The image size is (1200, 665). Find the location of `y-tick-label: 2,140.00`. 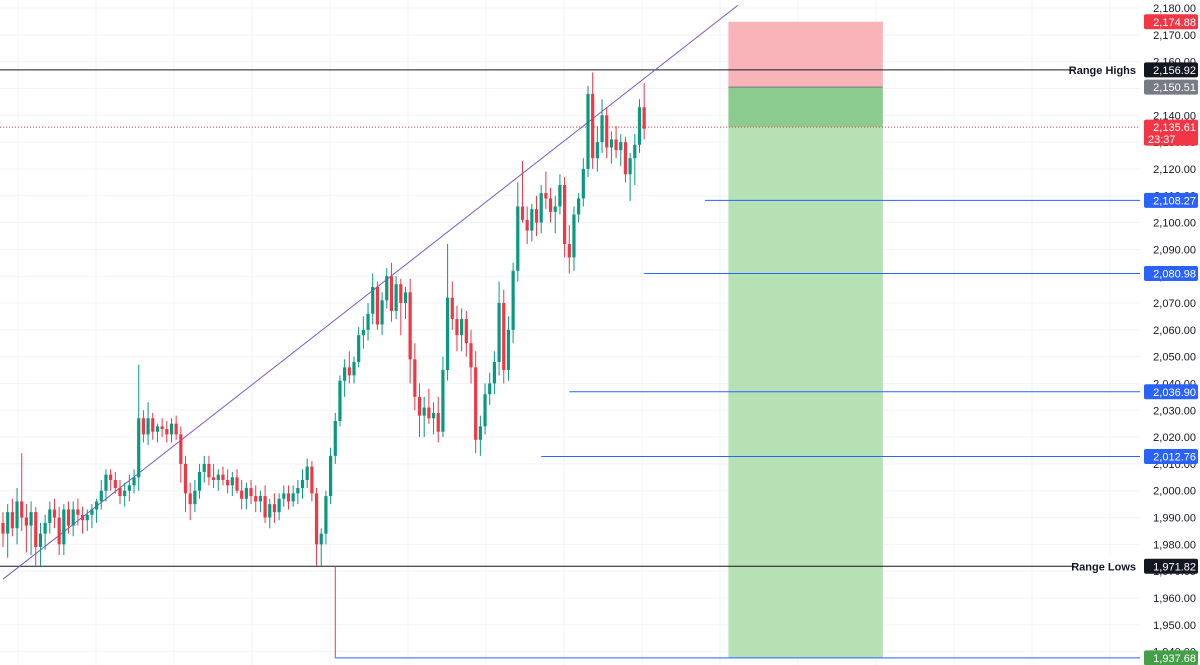

y-tick-label: 2,140.00 is located at coordinates (1174, 116).